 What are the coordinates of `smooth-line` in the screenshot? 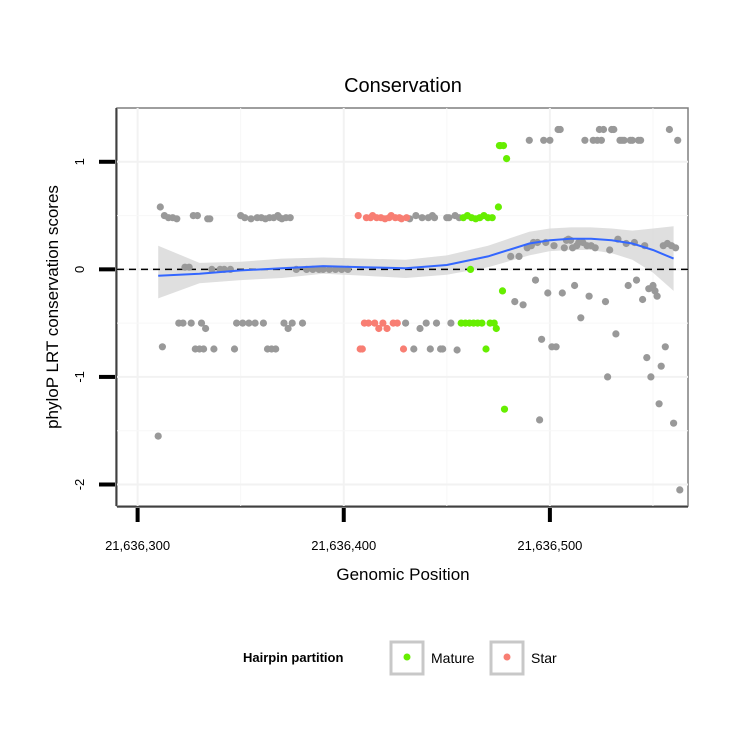 It's located at (416, 257).